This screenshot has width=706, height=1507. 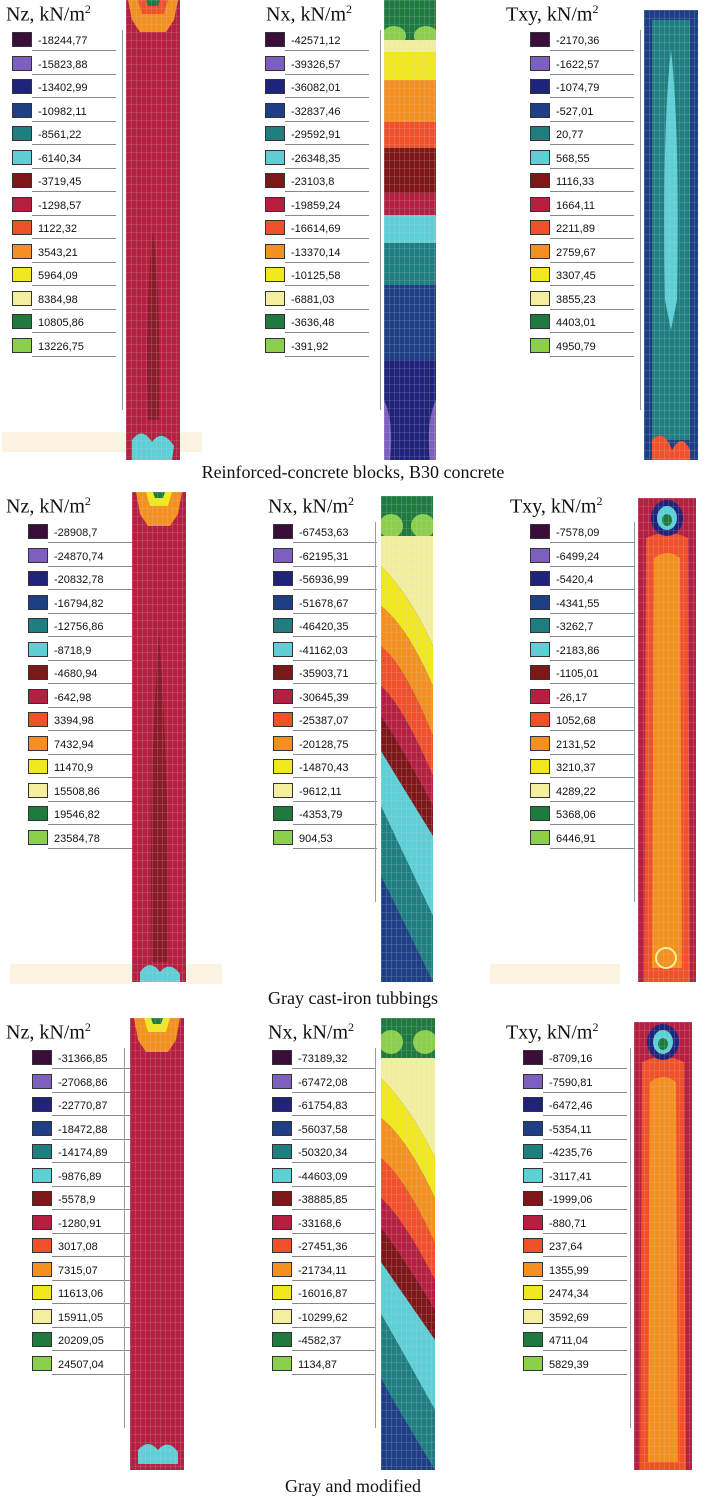 I want to click on legend-item: 904,53, so click(x=325, y=840).